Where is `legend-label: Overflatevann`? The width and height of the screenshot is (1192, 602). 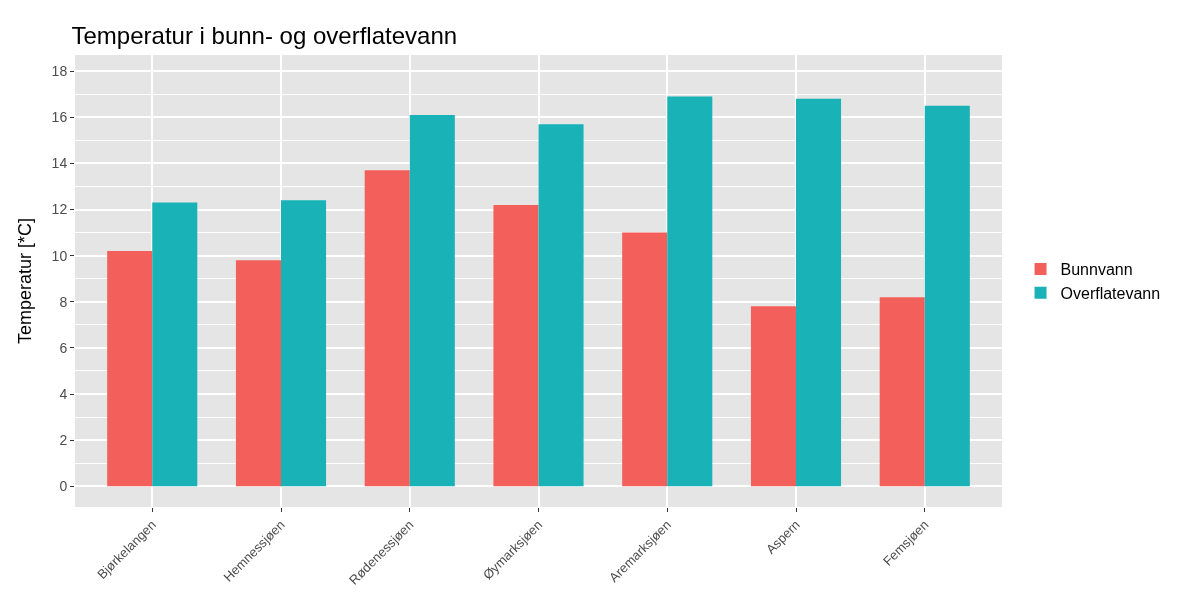 legend-label: Overflatevann is located at coordinates (1110, 293).